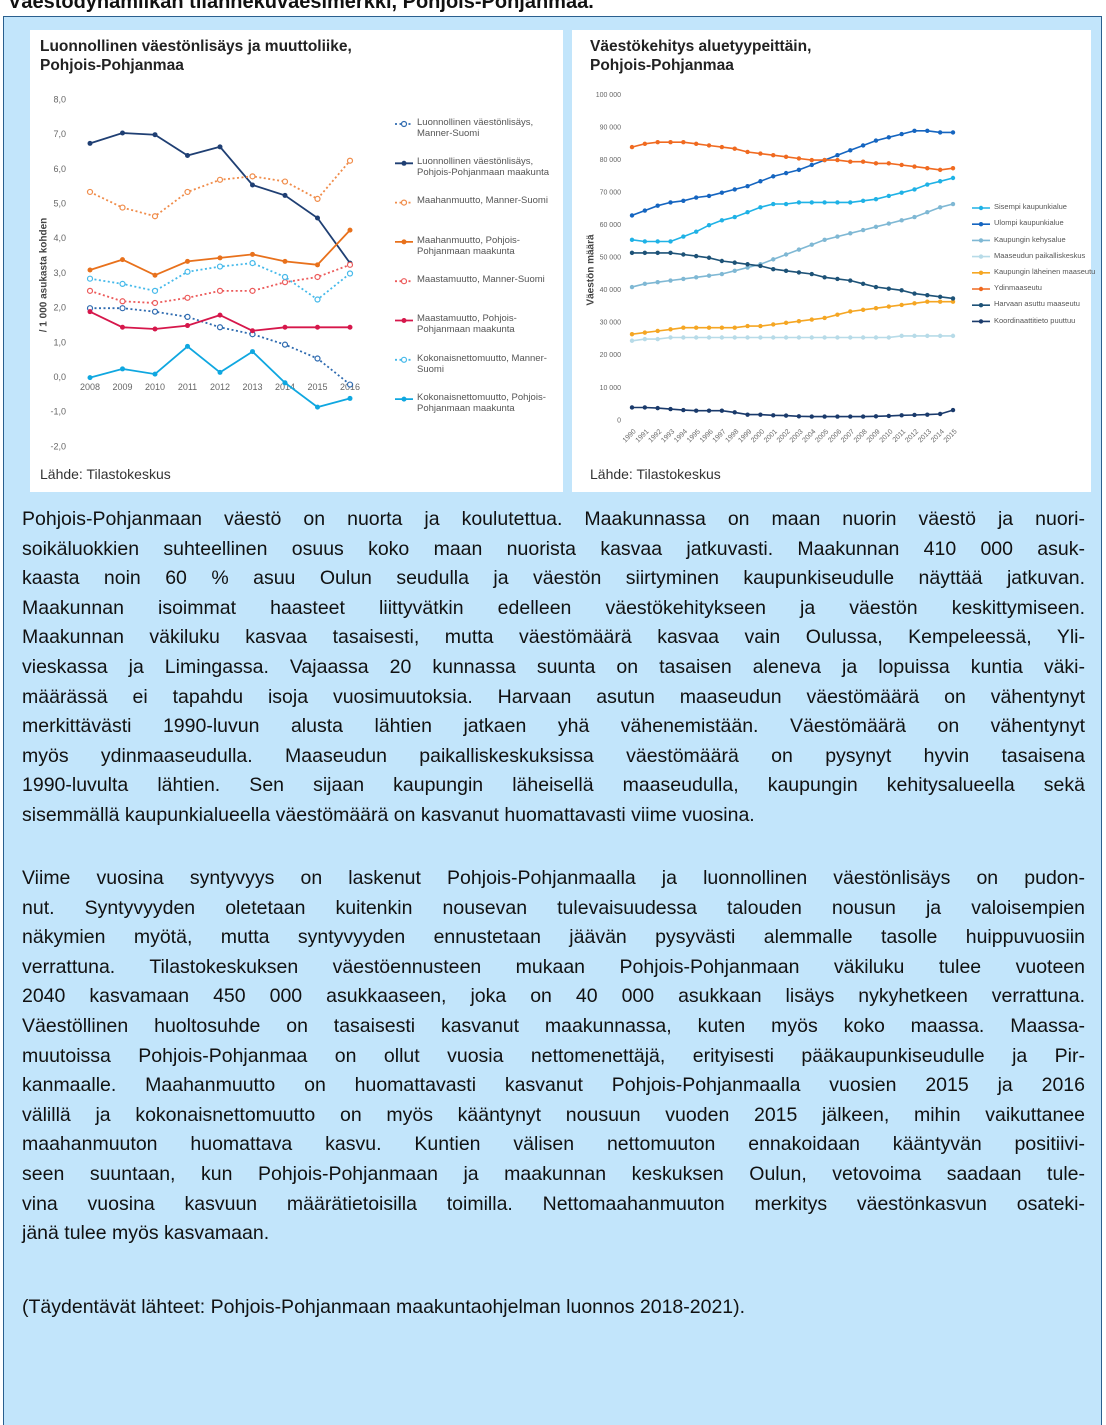 Image resolution: width=1106 pixels, height=1425 pixels. What do you see at coordinates (1018, 288) in the screenshot?
I see `legend-label: Ydinmaaseutu` at bounding box center [1018, 288].